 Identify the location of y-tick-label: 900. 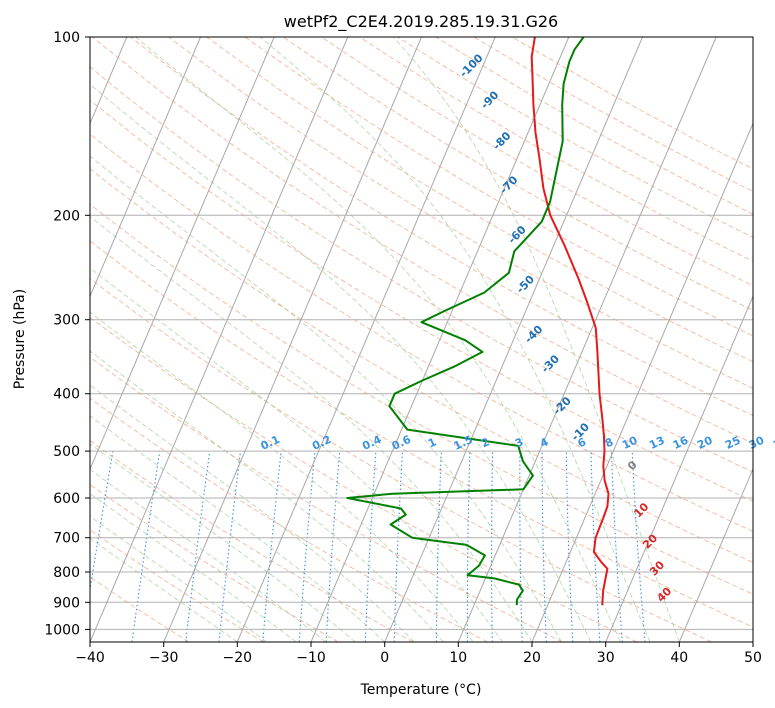
(66, 603).